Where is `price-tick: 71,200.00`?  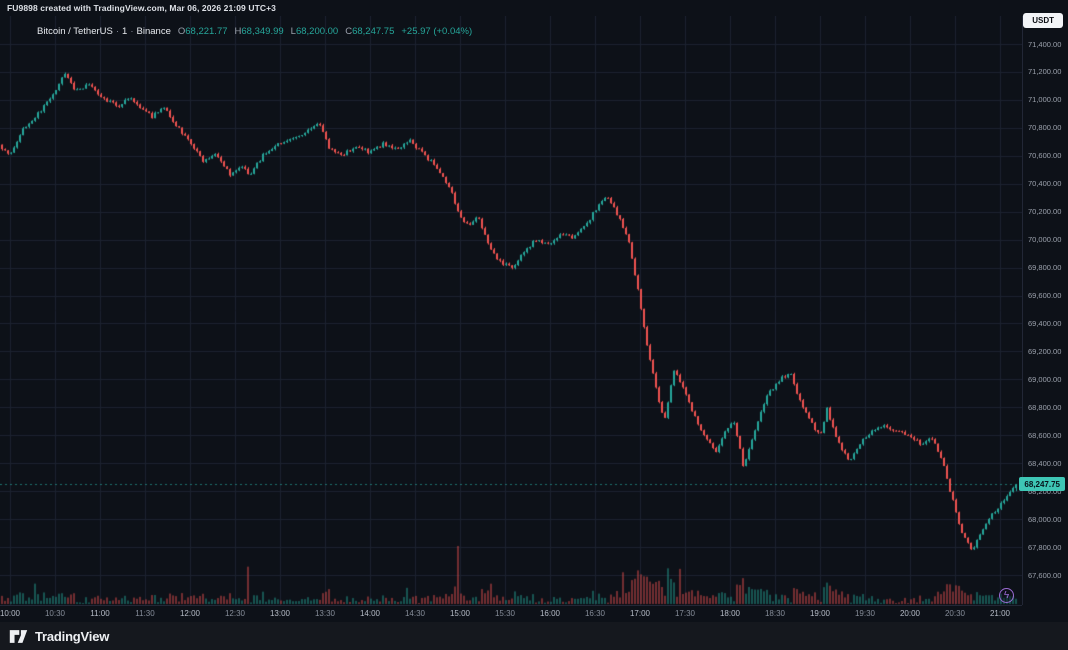 price-tick: 71,200.00 is located at coordinates (1045, 72).